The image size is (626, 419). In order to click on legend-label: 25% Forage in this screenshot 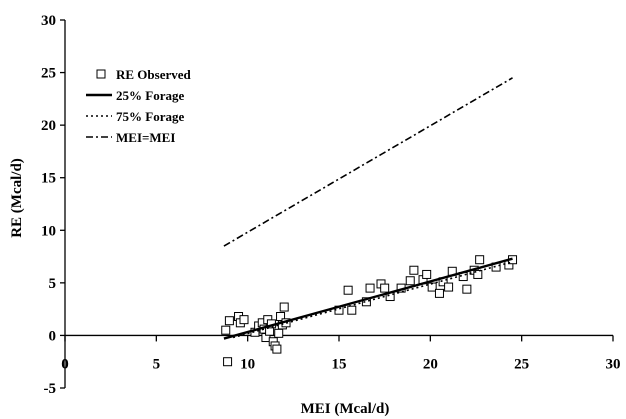, I will do `click(150, 95)`.